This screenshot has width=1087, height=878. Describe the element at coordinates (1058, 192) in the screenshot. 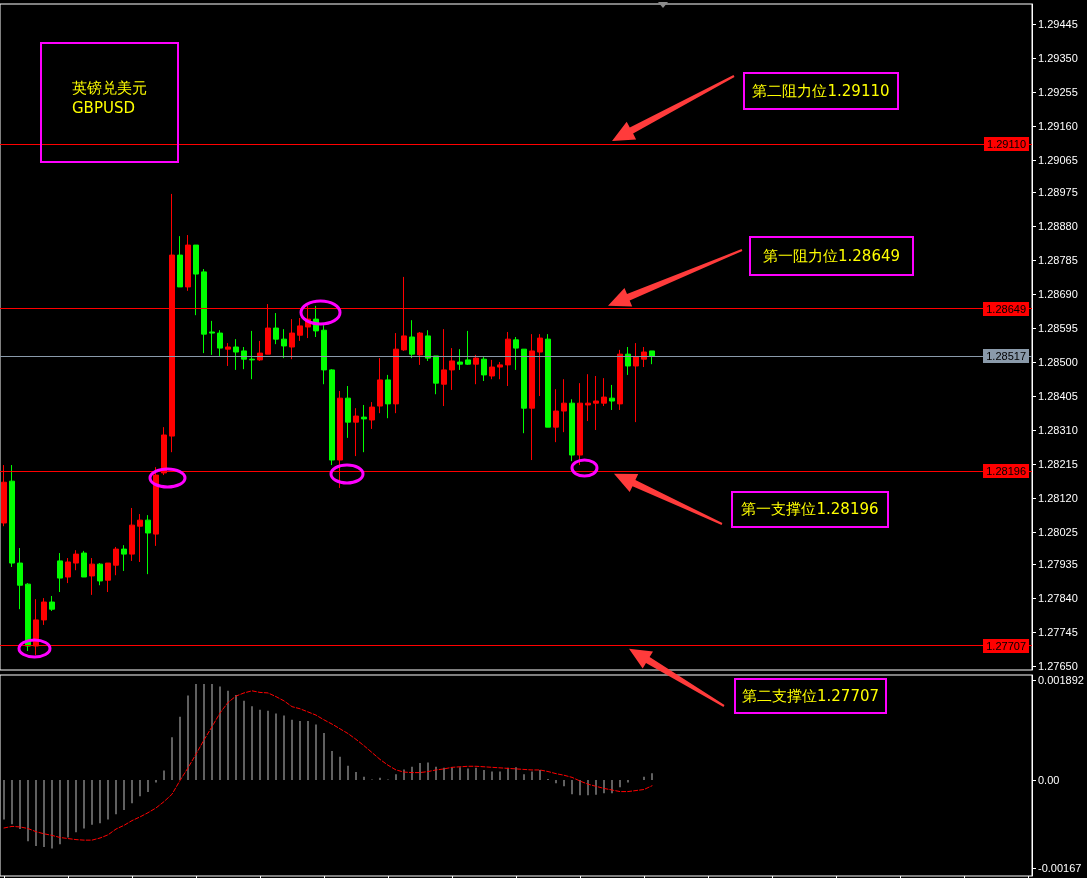

I see `y-tick-label: 1.28975` at that location.